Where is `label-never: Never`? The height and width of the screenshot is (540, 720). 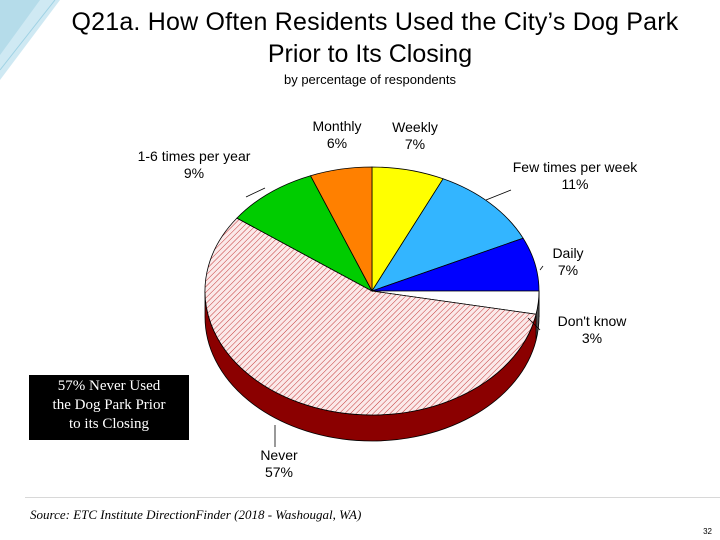
label-never: Never is located at coordinates (279, 455).